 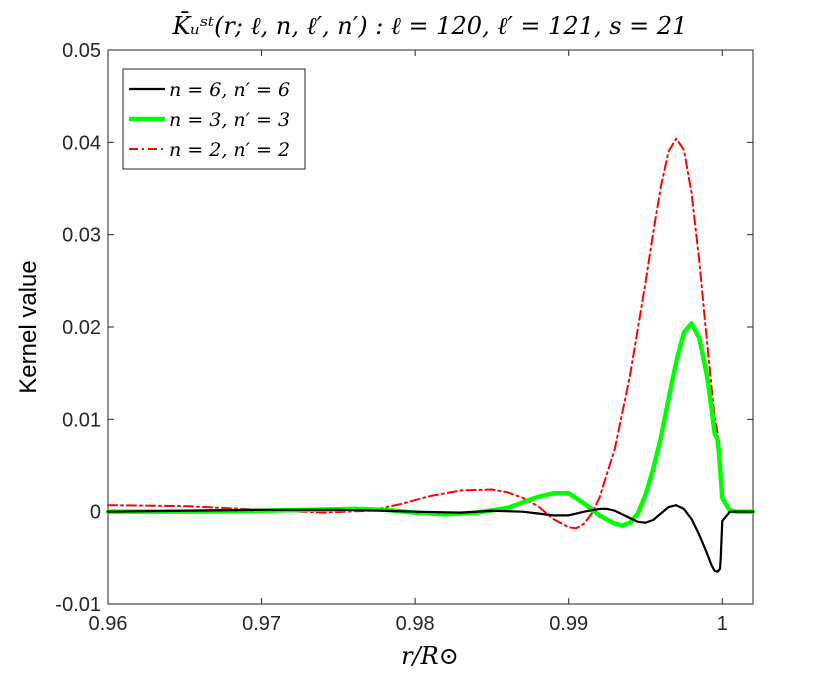 I want to click on legend: n = 6, n′ = 6 n = 3, n′ = 3 n = 2, n′ = 2, so click(x=214, y=119).